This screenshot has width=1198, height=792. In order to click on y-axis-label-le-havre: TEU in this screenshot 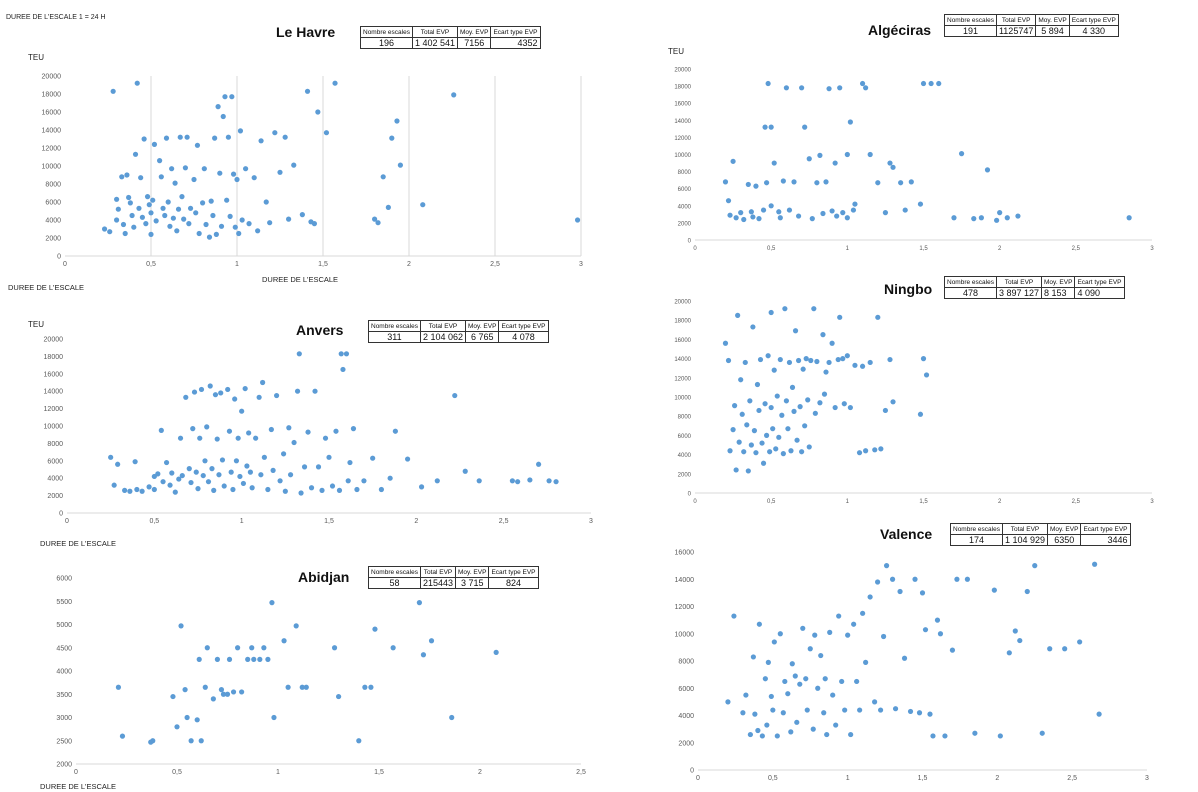, I will do `click(36, 57)`.